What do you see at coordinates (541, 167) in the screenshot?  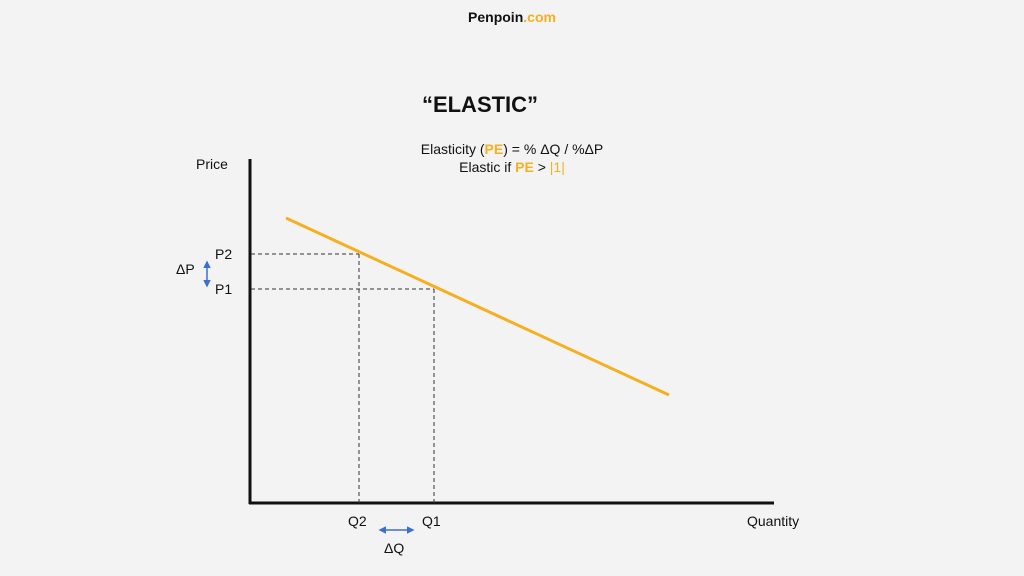 I see `formula-2b: >` at bounding box center [541, 167].